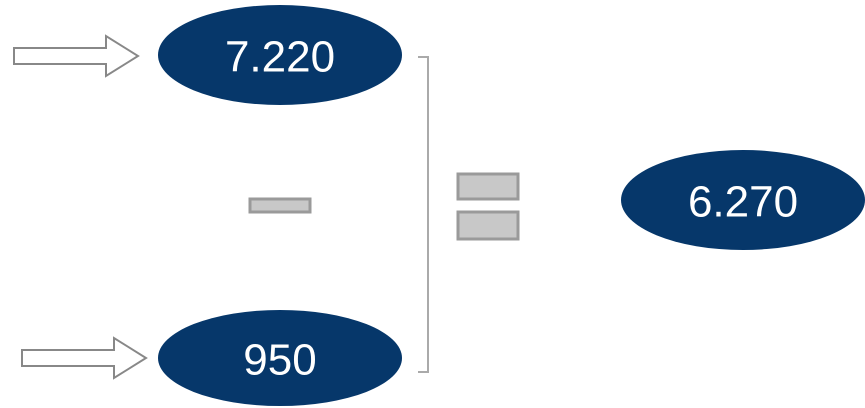 The width and height of the screenshot is (865, 408). Describe the element at coordinates (280, 57) in the screenshot. I see `node-label: 7.220` at that location.